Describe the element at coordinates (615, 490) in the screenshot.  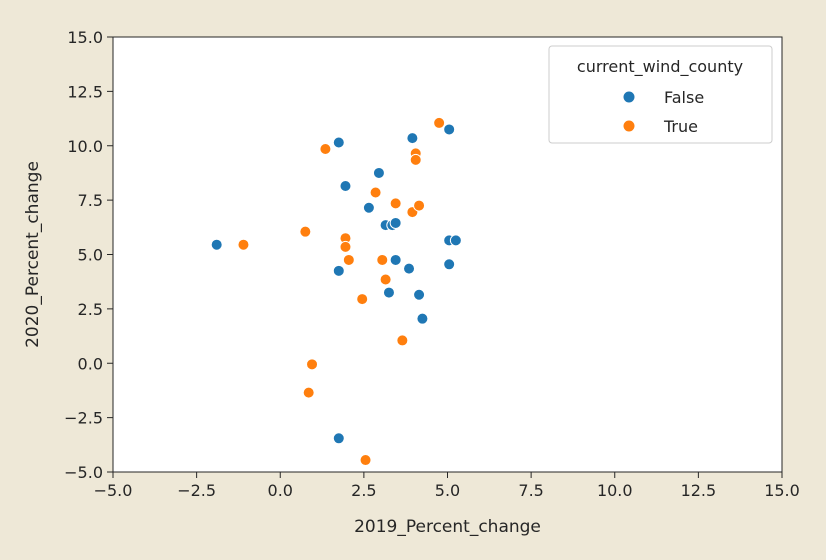
I see `x-tick-label: 10.0` at that location.